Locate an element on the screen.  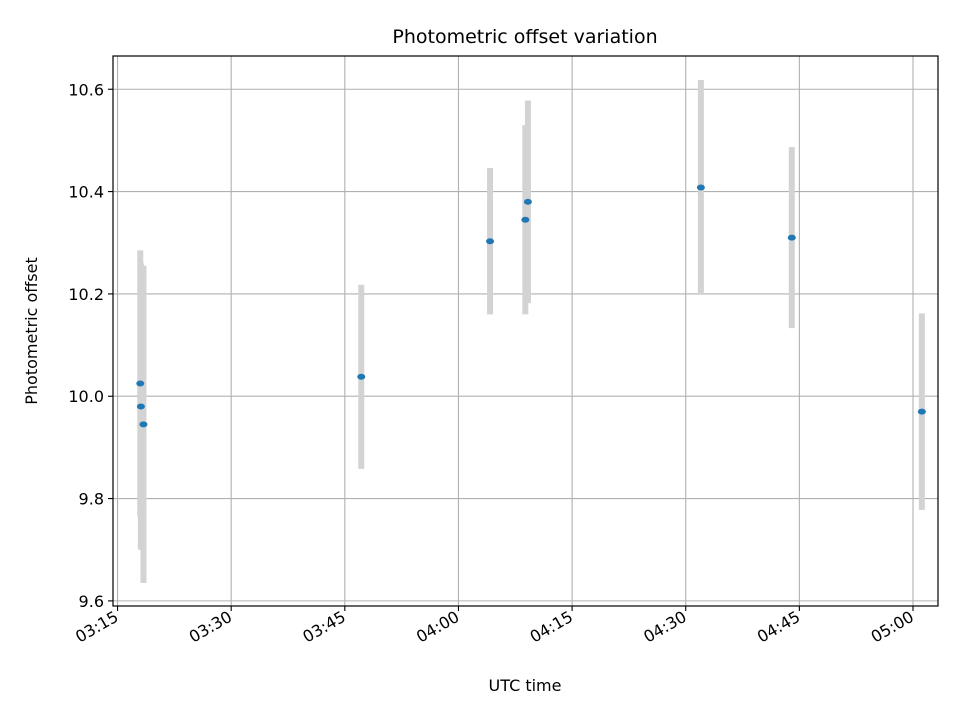
y-axis-ticks: 9.6 9.8 10.0 10.2 10.4 10.6 is located at coordinates (90, 345).